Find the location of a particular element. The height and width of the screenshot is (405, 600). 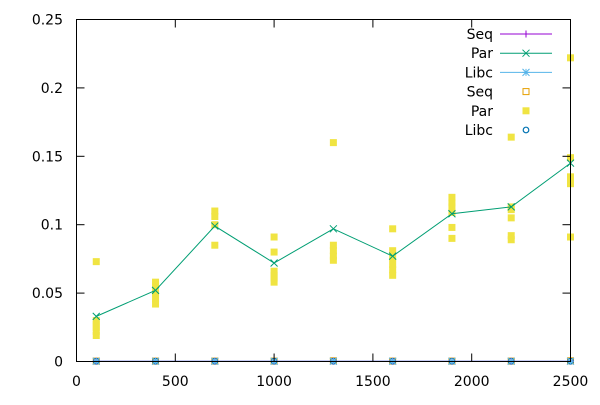

x-tick-label: 2000 is located at coordinates (472, 382).